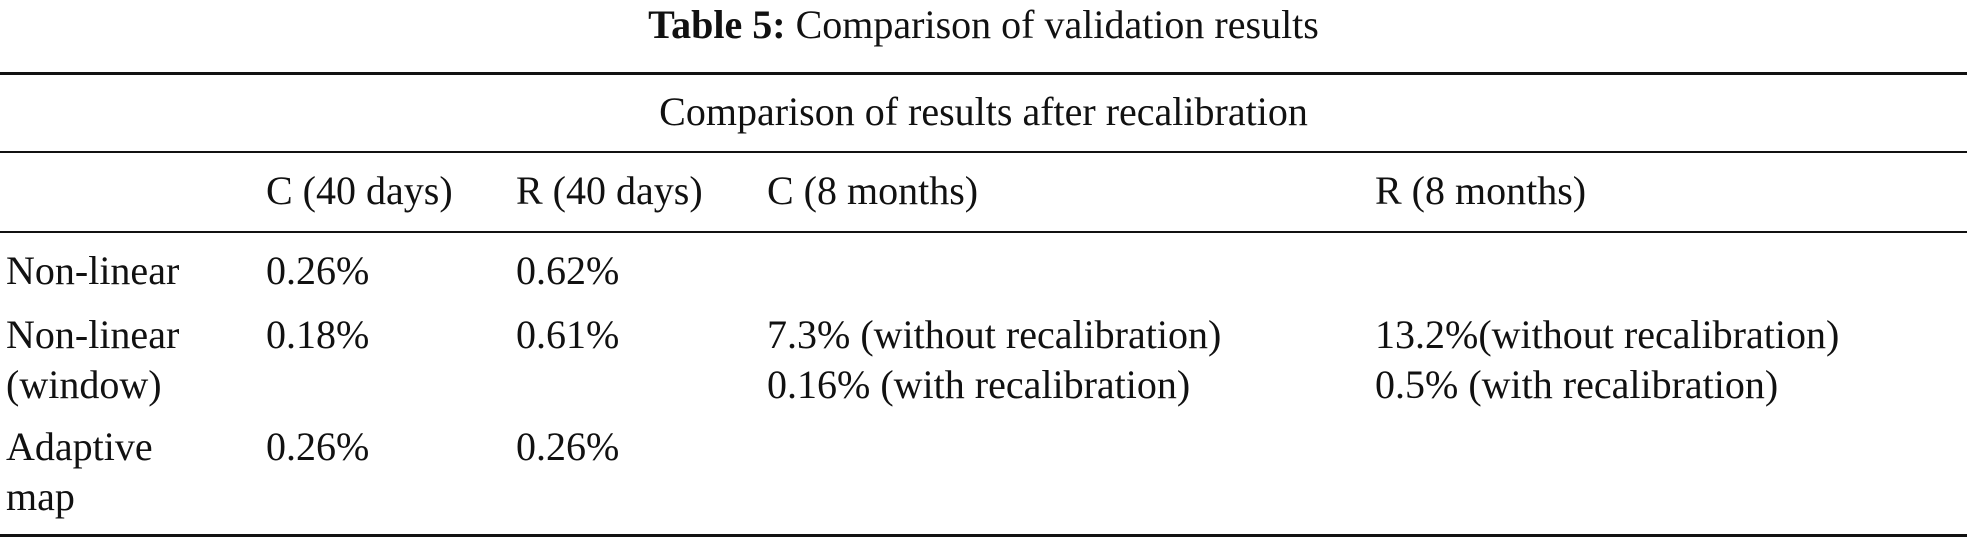 The width and height of the screenshot is (1967, 542). What do you see at coordinates (568, 334) in the screenshot?
I see `cell-non-linear-window-r-40-days: 0.61%` at bounding box center [568, 334].